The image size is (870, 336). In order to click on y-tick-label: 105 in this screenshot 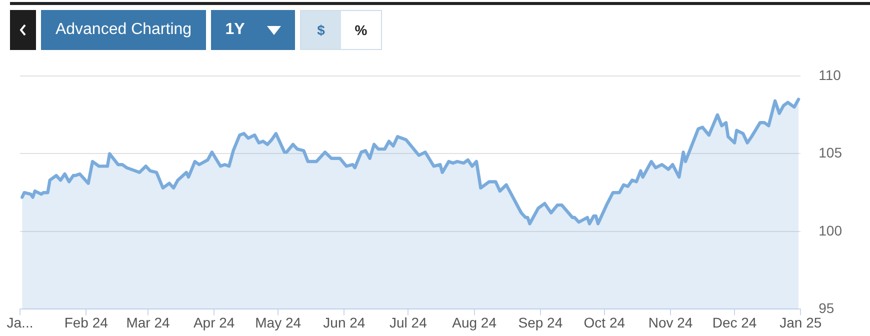, I will do `click(830, 152)`.